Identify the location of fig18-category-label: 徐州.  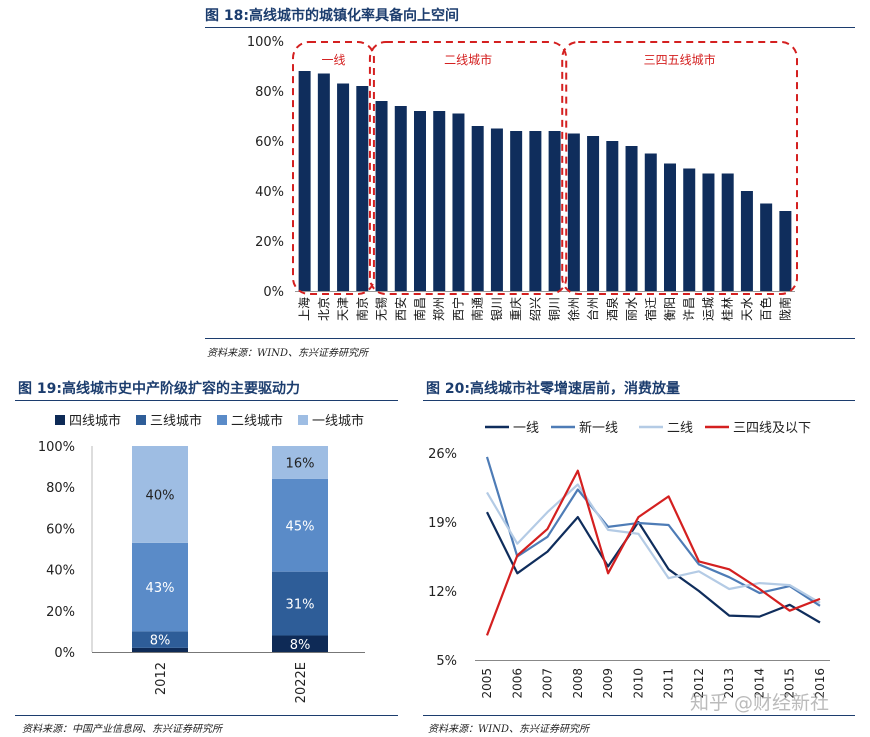
(573, 309).